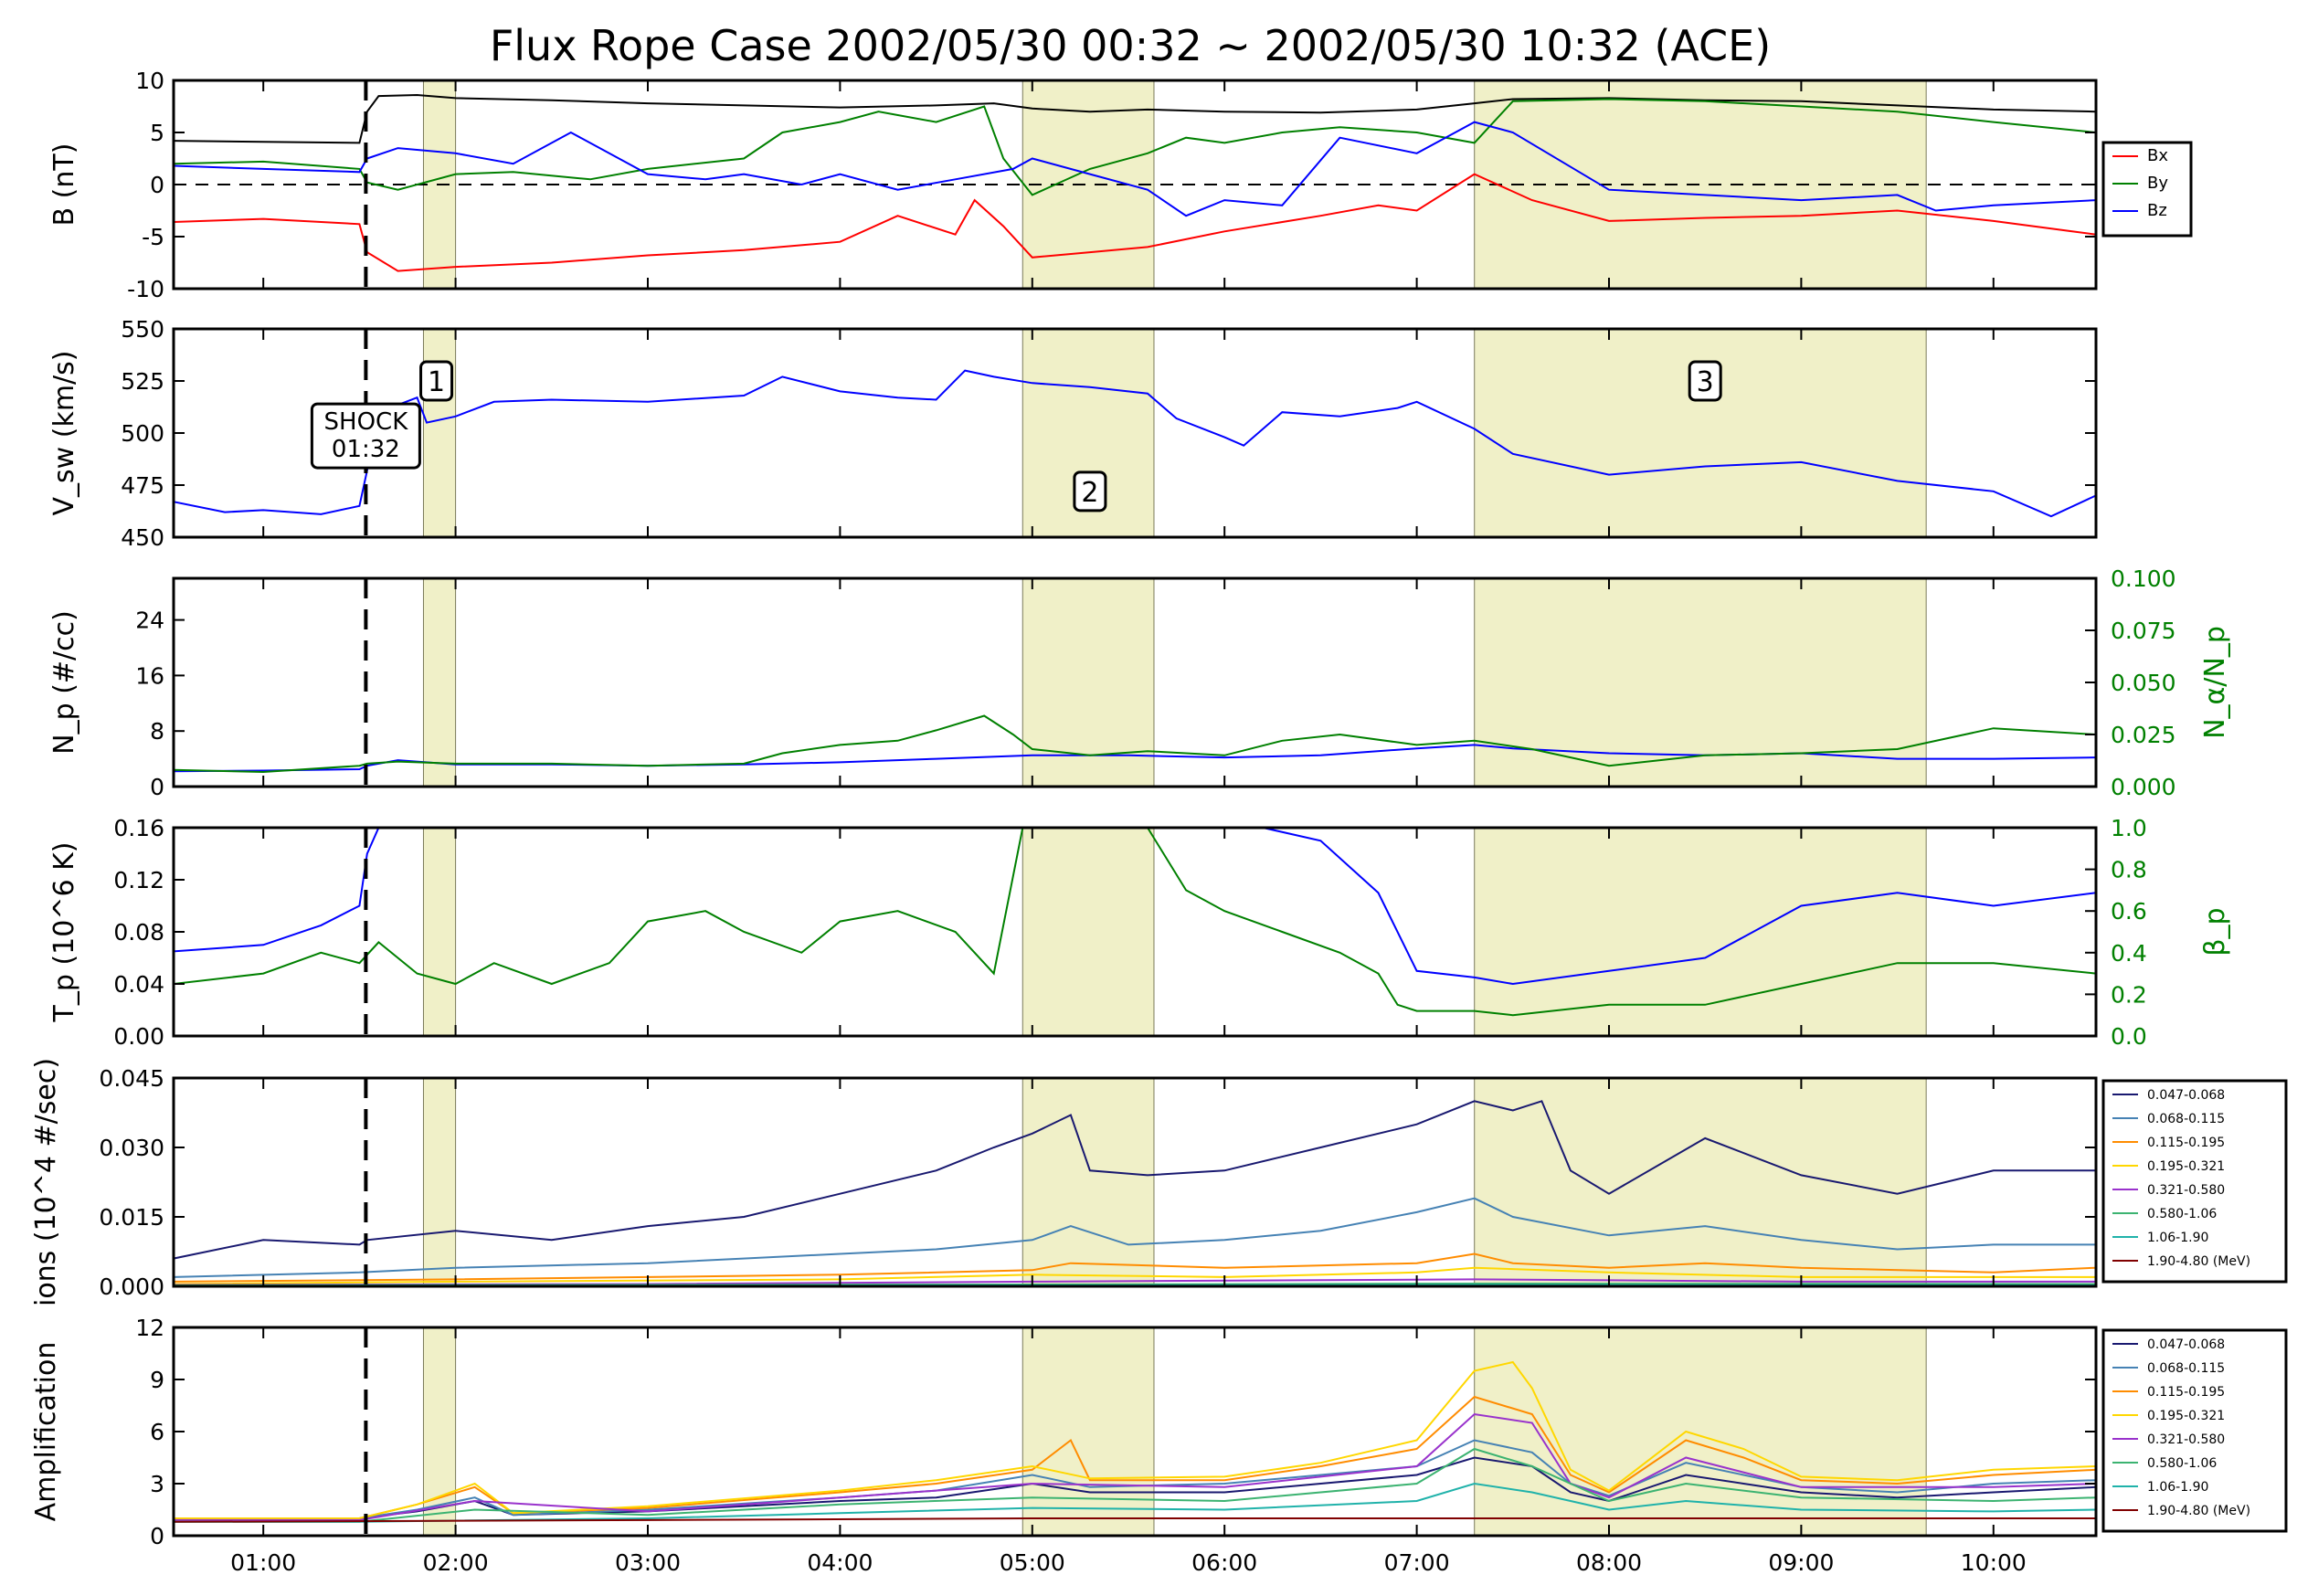  Describe the element at coordinates (64, 433) in the screenshot. I see `y-axis-label: V_sw (km/s)` at that location.